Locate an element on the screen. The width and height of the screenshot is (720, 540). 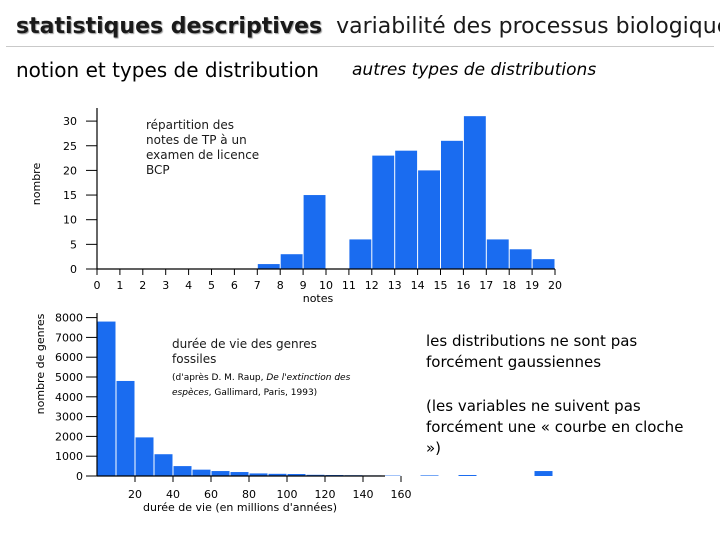
chart1-ylabel: nombre is located at coordinates (36, 184).